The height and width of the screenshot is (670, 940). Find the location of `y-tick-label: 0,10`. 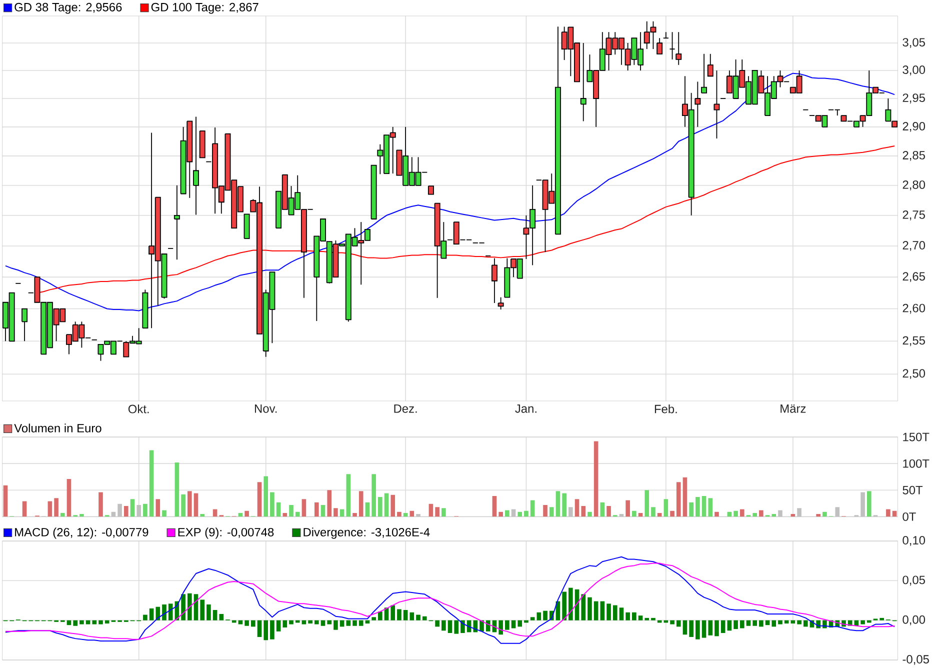

y-tick-label: 0,10 is located at coordinates (914, 541).